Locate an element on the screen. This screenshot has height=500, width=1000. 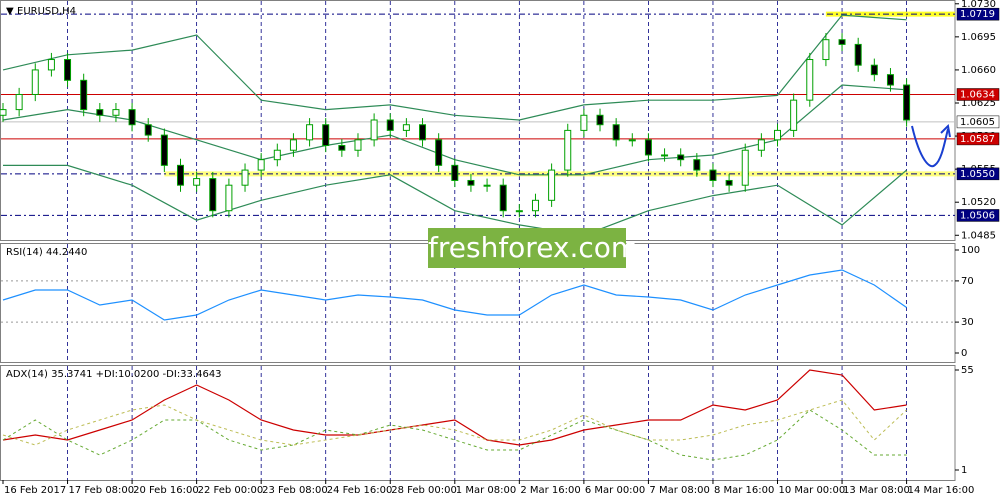
y-tick-label: 55 is located at coordinates (967, 370).